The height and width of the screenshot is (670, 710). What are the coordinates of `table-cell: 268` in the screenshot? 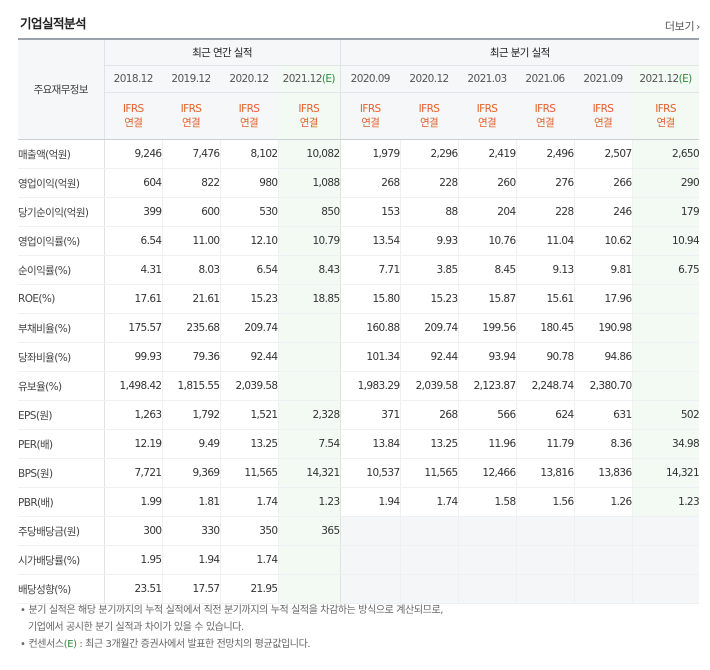 It's located at (370, 183).